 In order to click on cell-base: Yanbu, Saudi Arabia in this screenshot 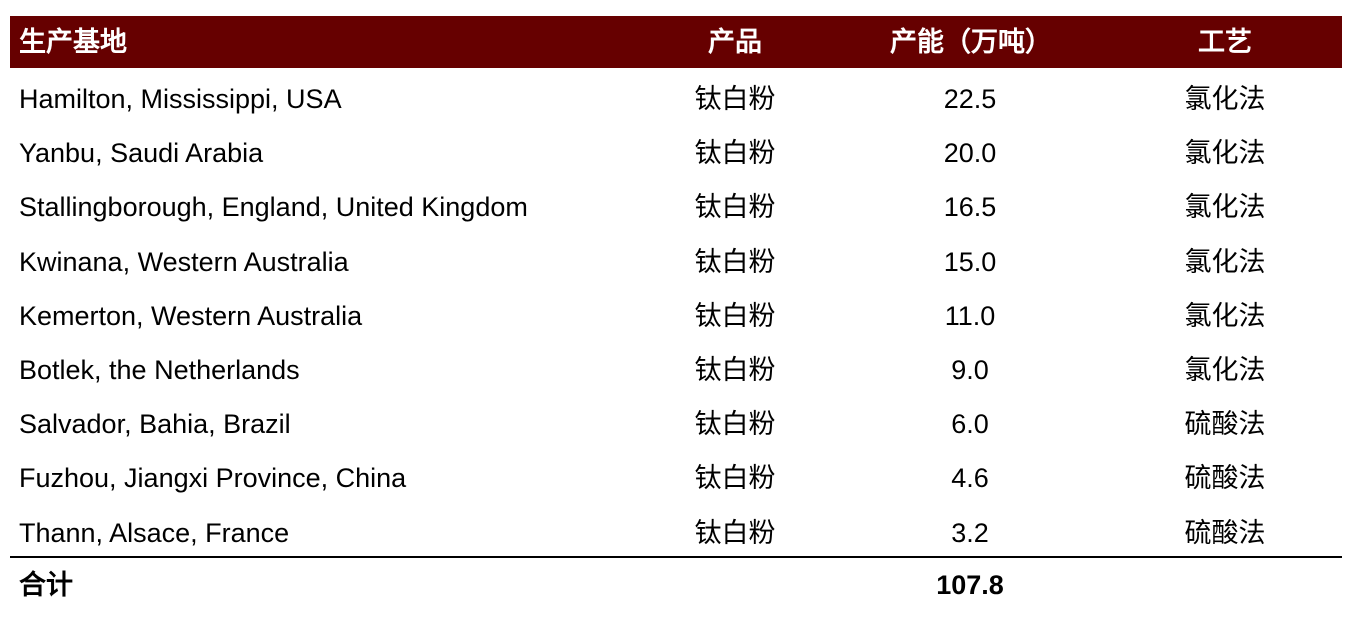, I will do `click(141, 153)`.